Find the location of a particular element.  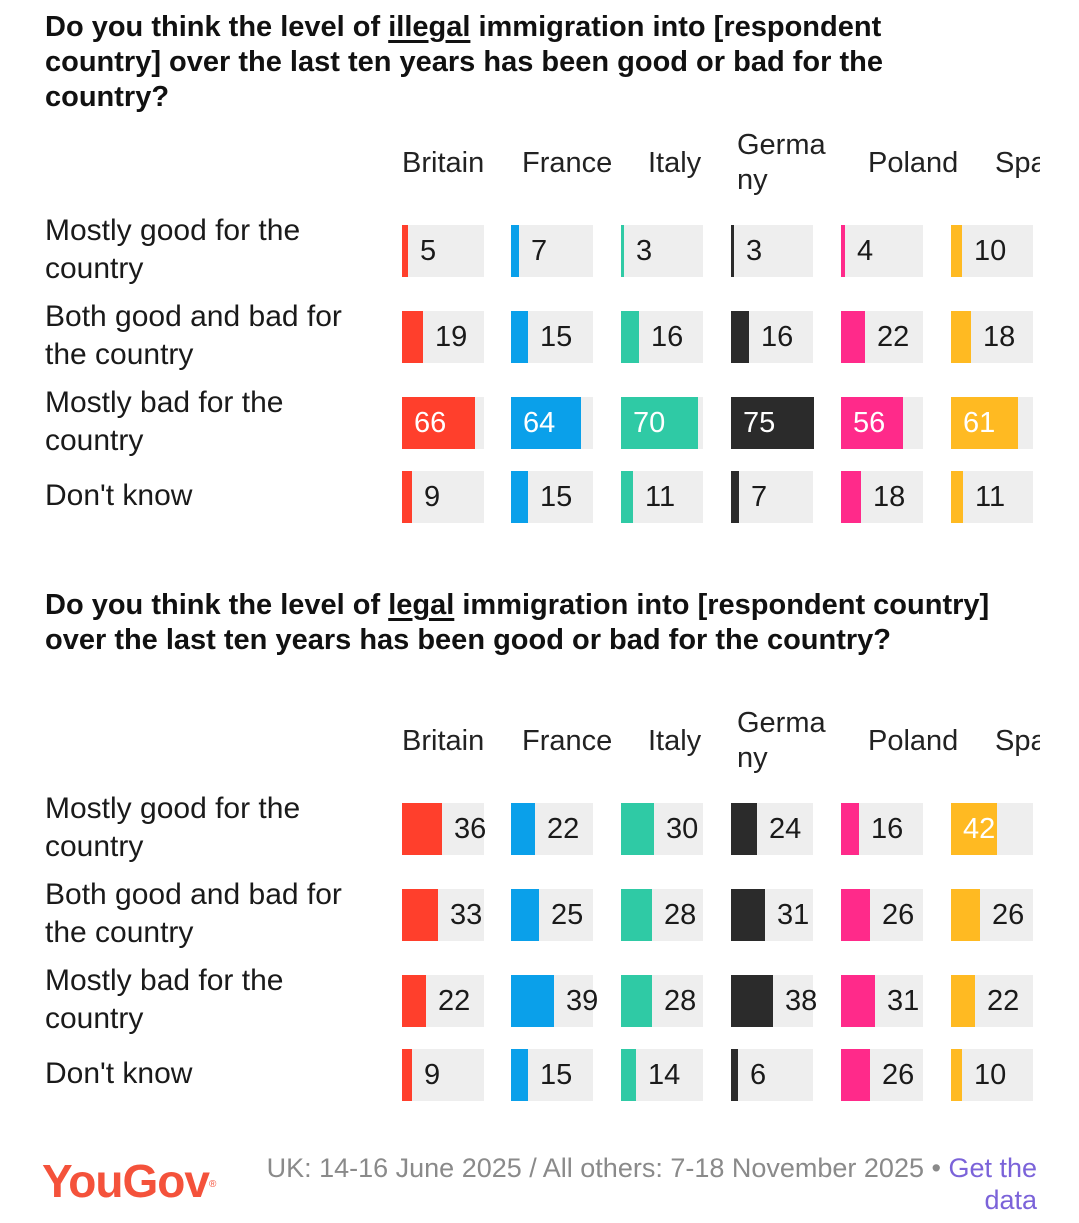

value-label: 5 is located at coordinates (428, 251).